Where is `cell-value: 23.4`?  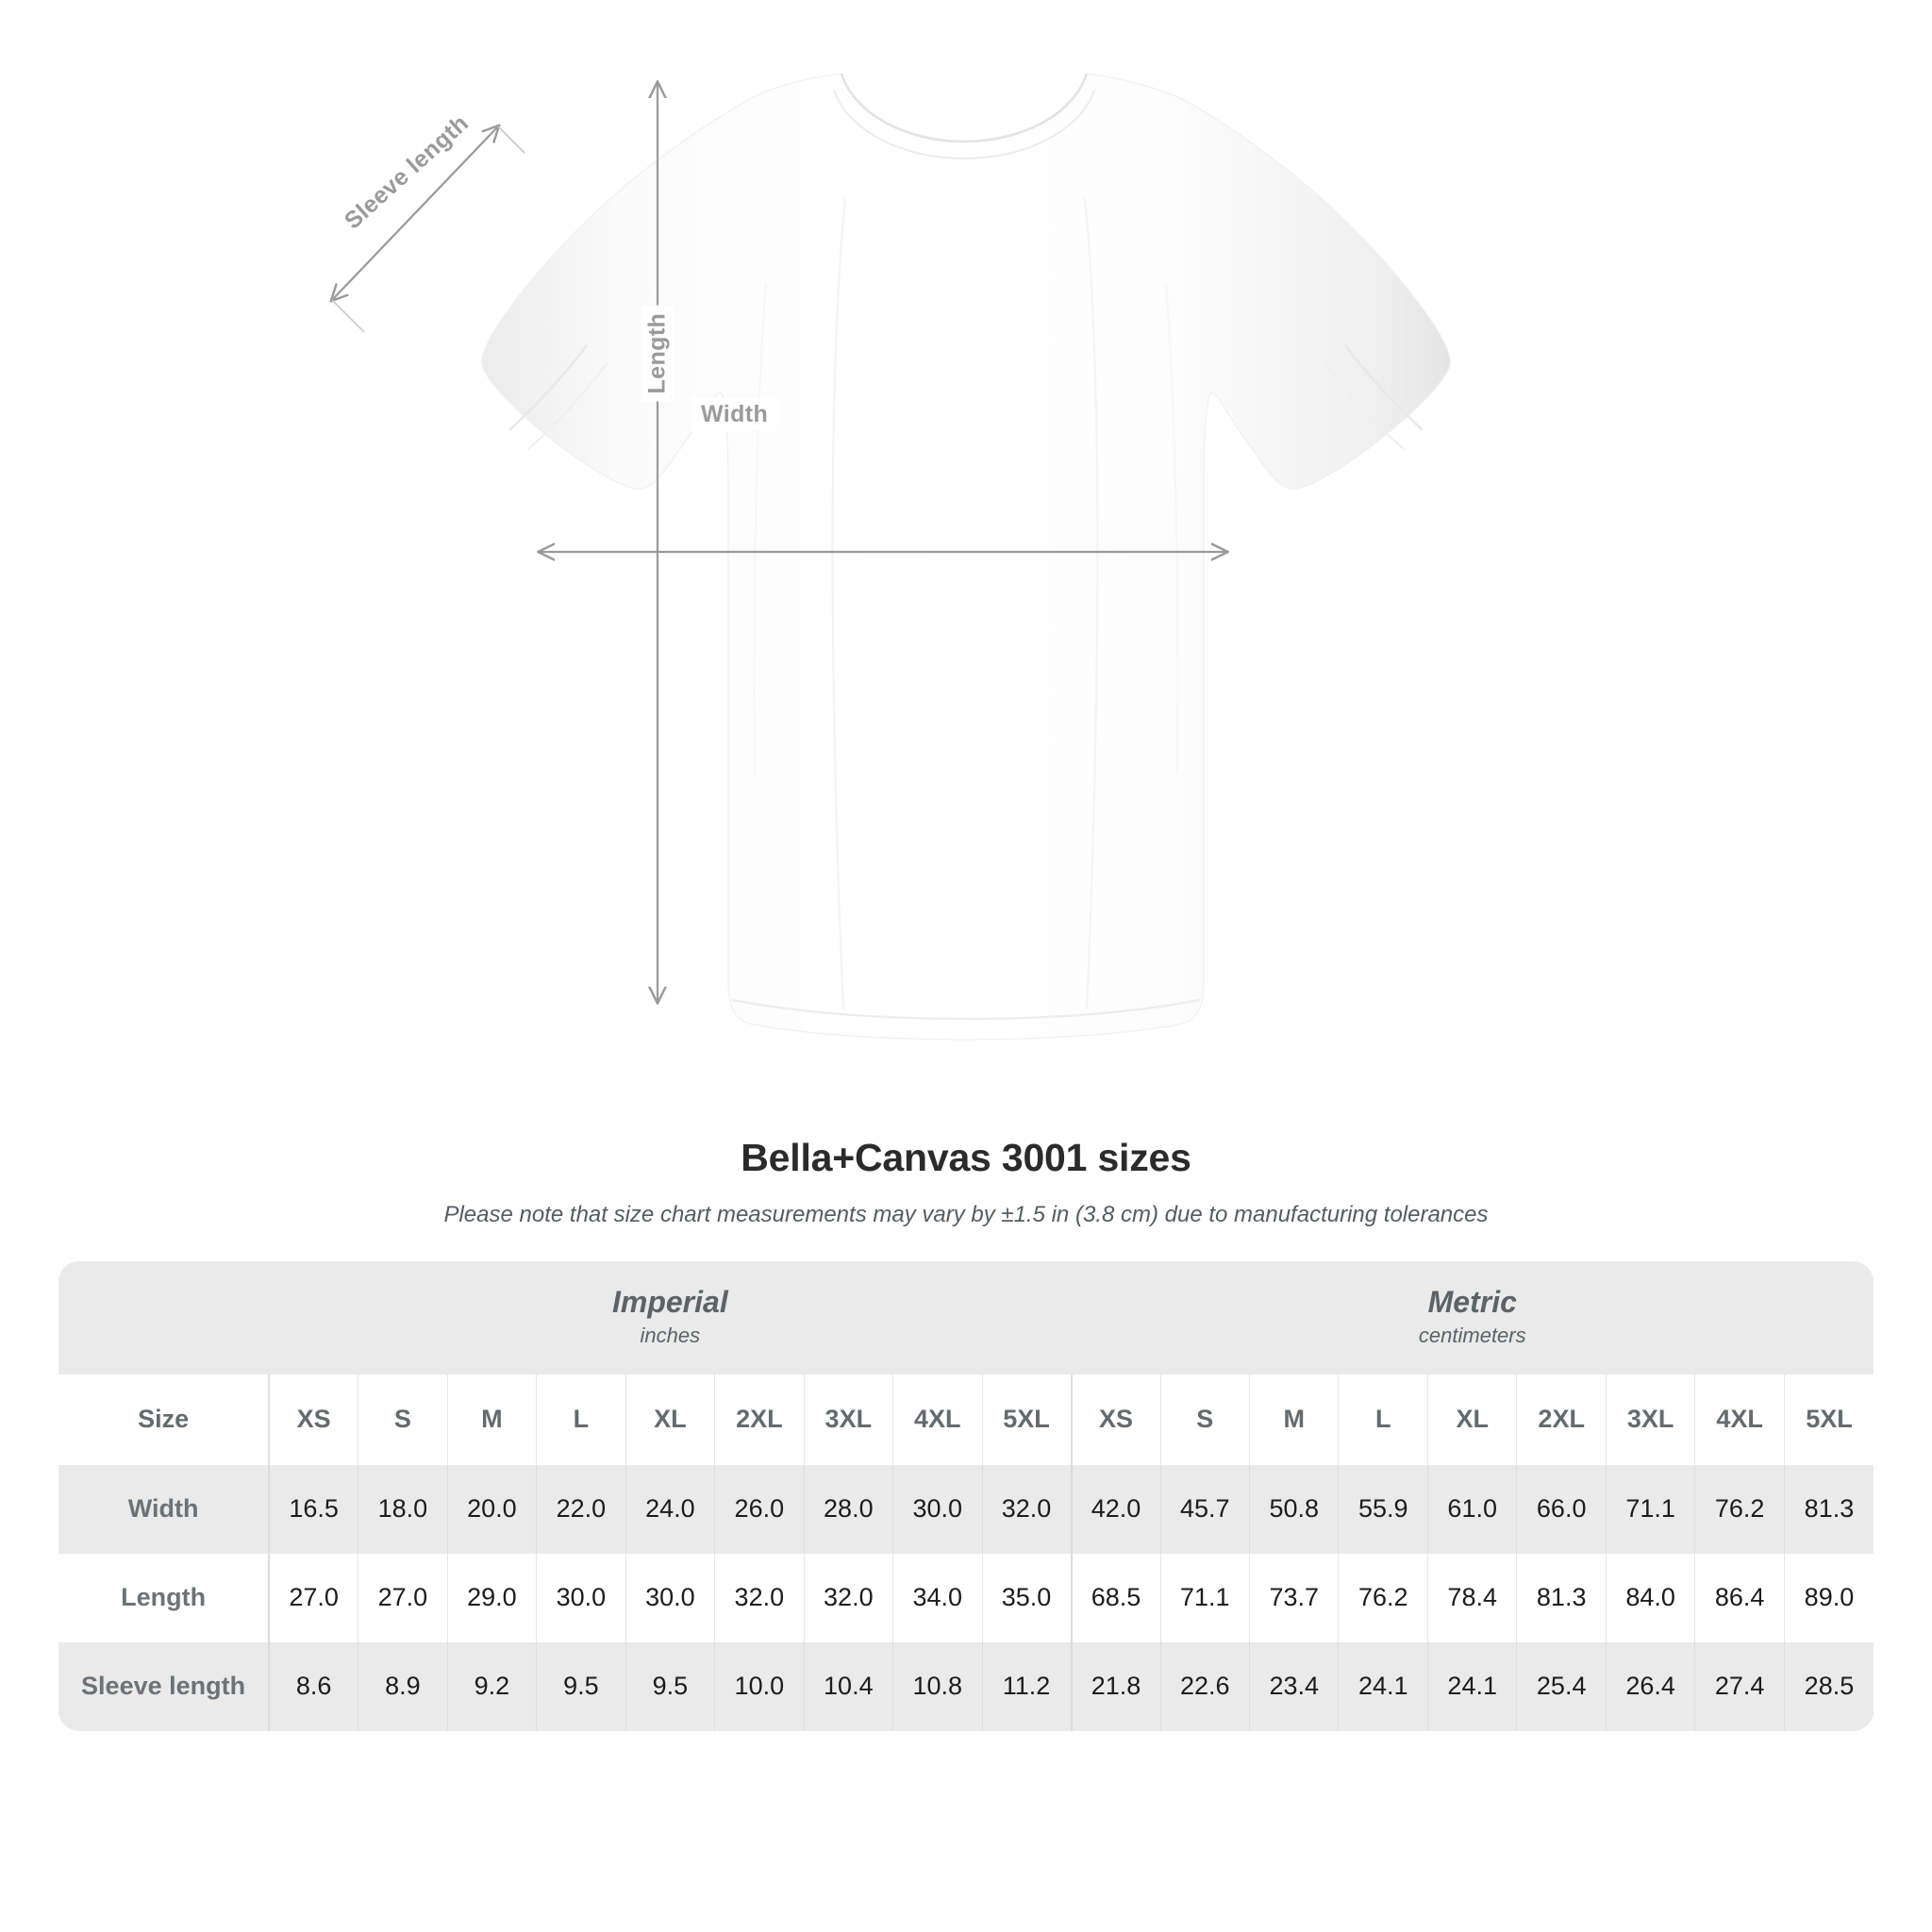
cell-value: 23.4 is located at coordinates (1294, 1686).